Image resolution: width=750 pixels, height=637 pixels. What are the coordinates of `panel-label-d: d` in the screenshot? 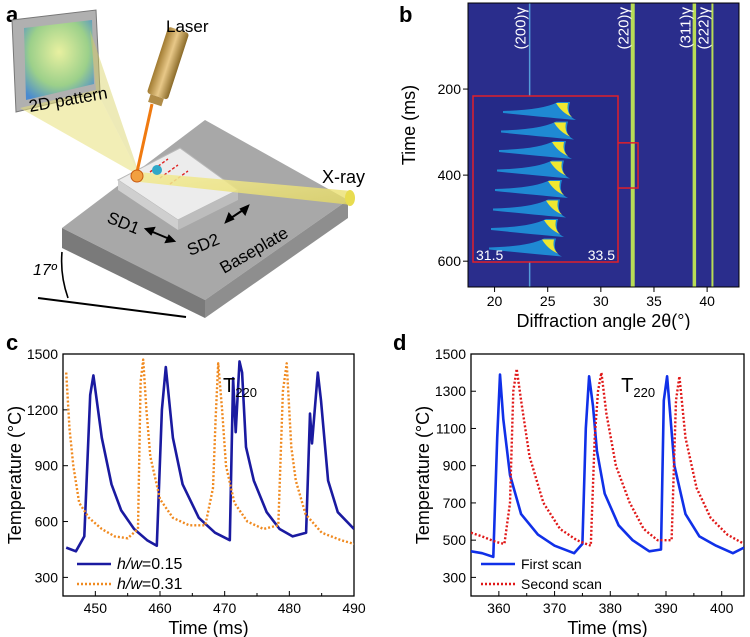 It's located at (399, 342).